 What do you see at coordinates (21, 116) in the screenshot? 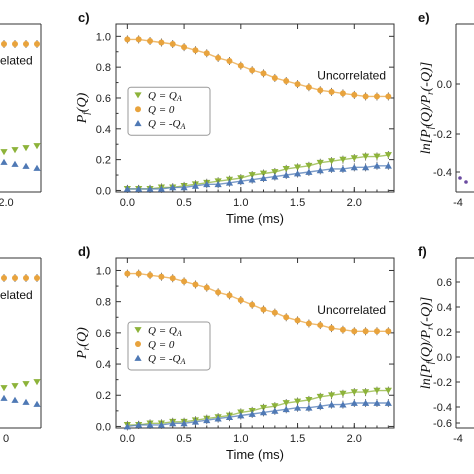
I see `left-top-panel: 2.0 related` at bounding box center [21, 116].